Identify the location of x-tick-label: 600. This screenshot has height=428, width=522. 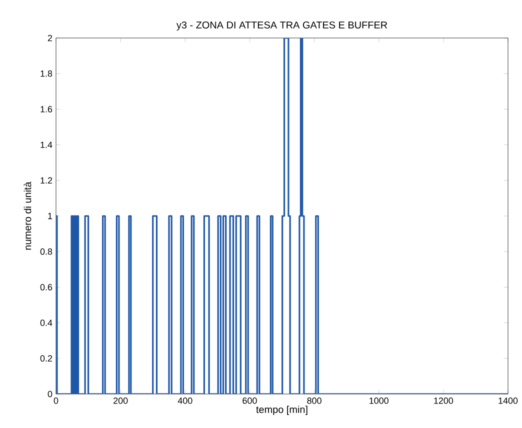
(249, 401).